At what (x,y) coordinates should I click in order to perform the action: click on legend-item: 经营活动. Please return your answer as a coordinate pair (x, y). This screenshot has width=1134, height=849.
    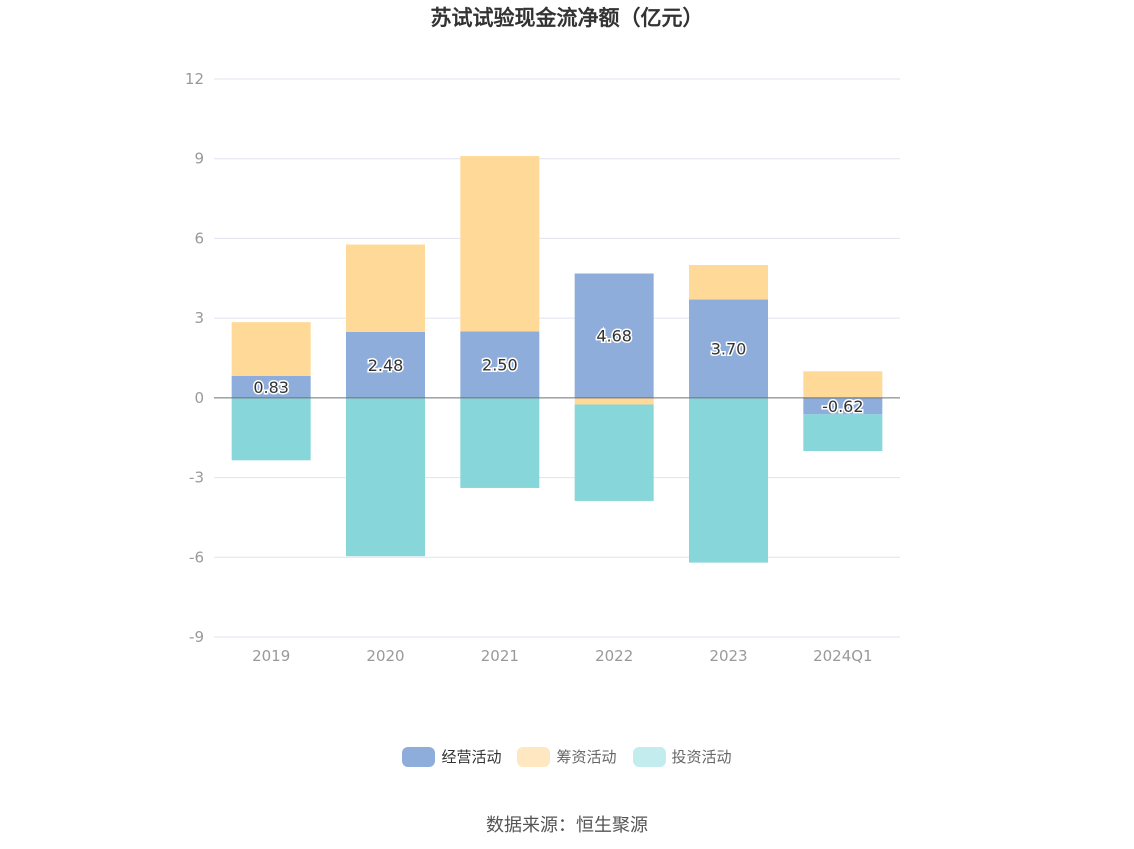
    Looking at the image, I should click on (451, 756).